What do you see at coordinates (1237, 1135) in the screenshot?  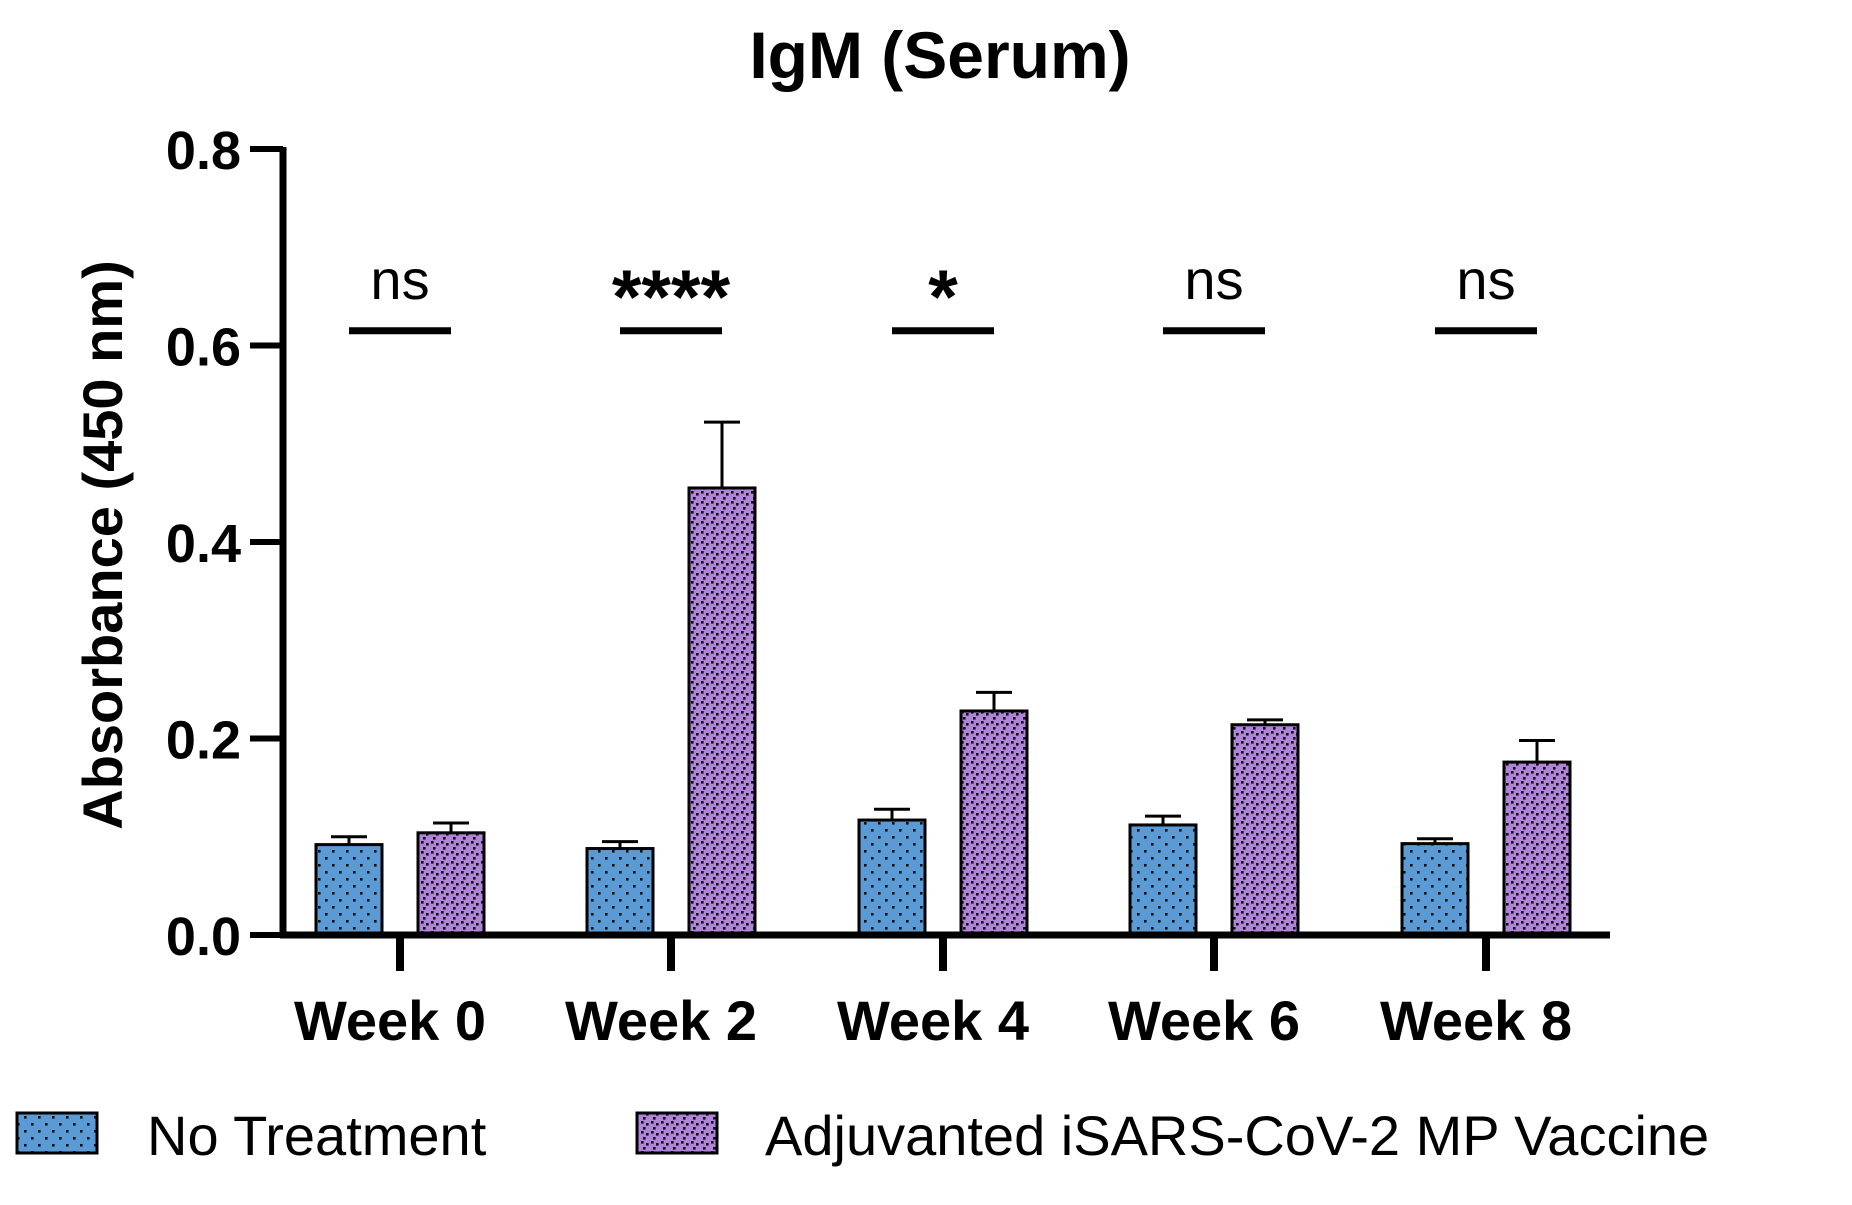 I see `legend-label: Adjuvanted iSARS-CoV-2 MP Vaccine` at bounding box center [1237, 1135].